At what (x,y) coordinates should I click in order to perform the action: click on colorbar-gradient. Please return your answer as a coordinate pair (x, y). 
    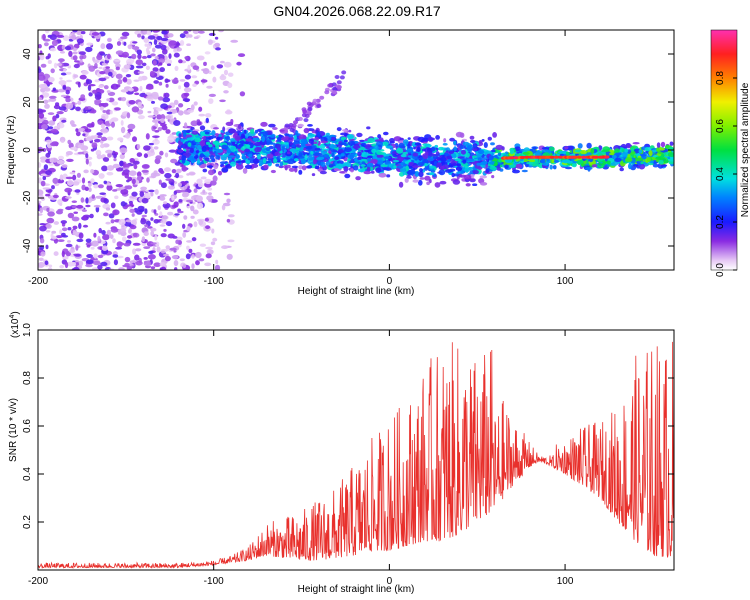
    Looking at the image, I should click on (724, 150).